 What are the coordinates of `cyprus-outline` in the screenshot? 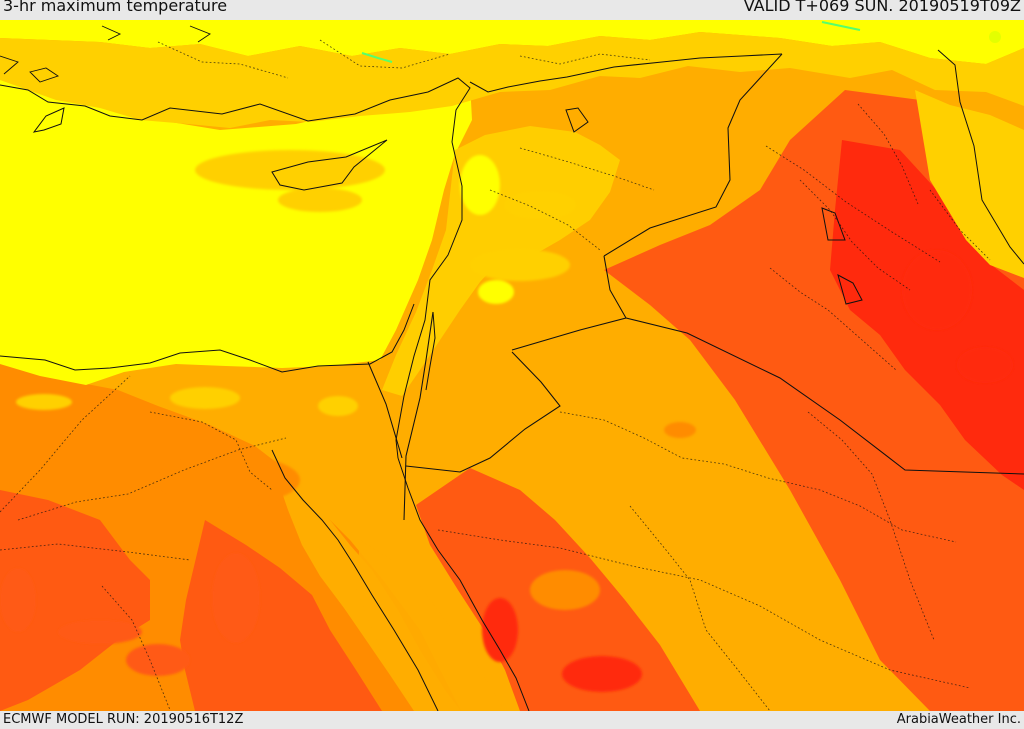 It's located at (329, 165).